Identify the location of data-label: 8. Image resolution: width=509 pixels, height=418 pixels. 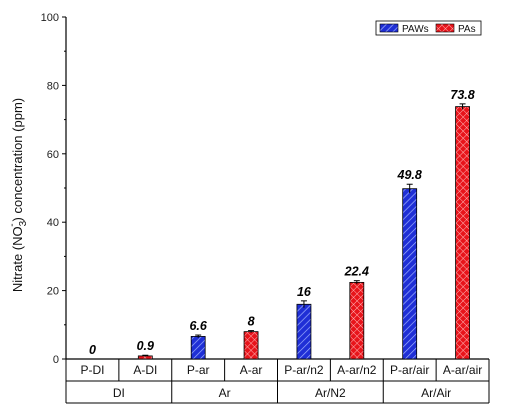
(251, 322).